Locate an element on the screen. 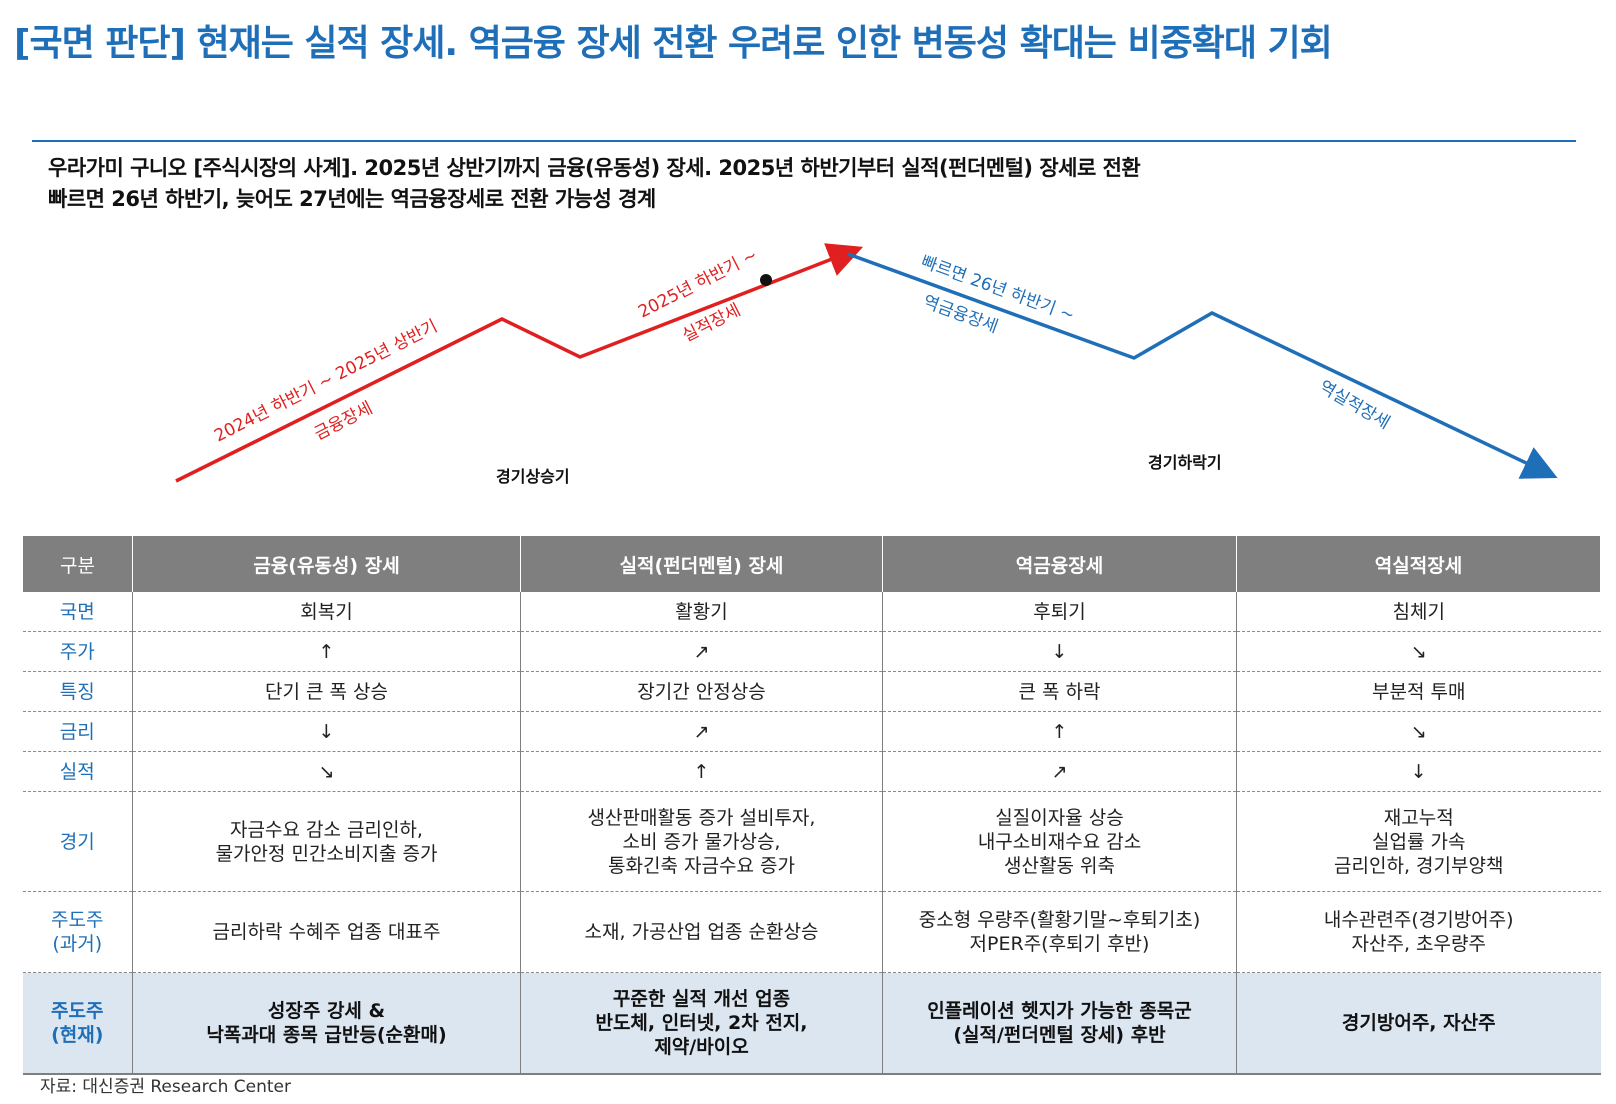 Image resolution: width=1616 pixels, height=1104 pixels. table-row: 금리 ↓ ↗ ↑ ↘ is located at coordinates (811, 731).